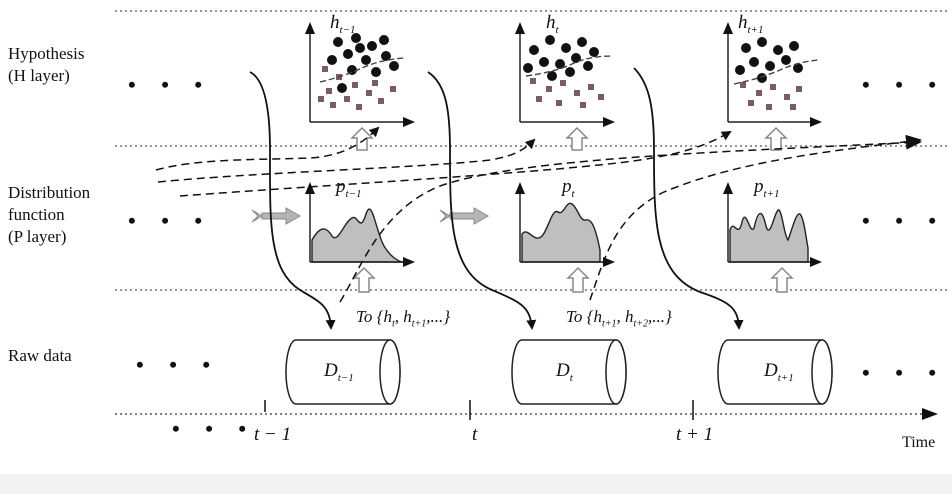  What do you see at coordinates (476, 484) in the screenshot?
I see `bottom-strip` at bounding box center [476, 484].